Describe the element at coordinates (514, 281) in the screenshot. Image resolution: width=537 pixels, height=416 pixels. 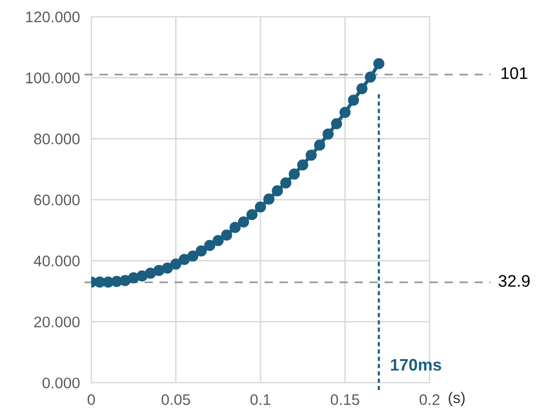
I see `ref-line-label: 32.9` at that location.